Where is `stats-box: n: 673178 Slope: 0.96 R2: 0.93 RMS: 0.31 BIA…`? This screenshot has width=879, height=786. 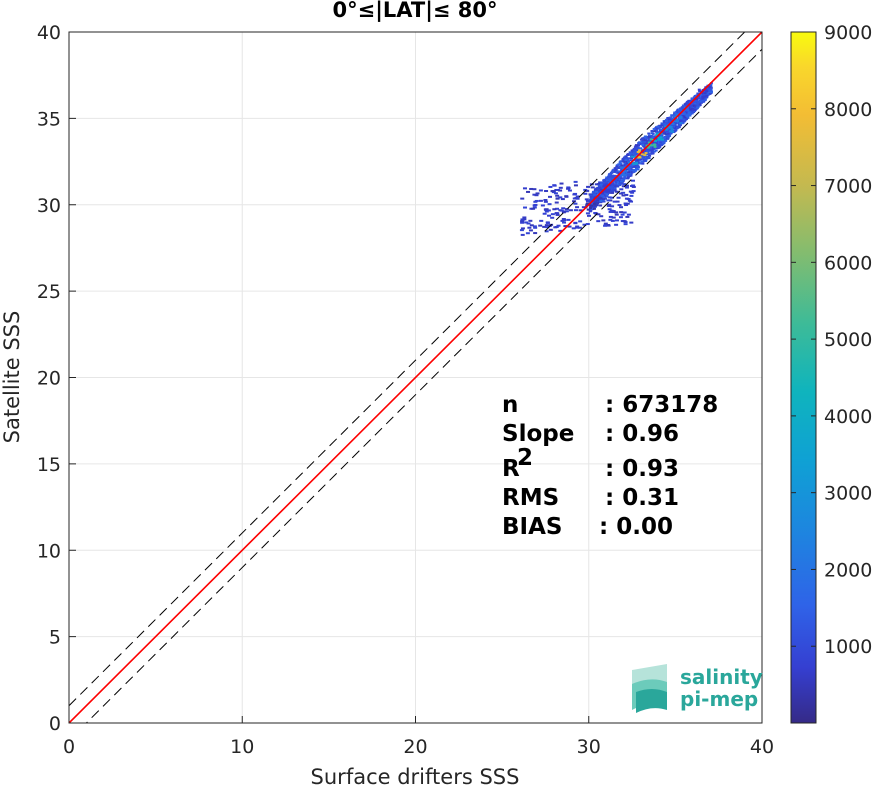 stats-box: n: 673178 Slope: 0.96 R2: 0.93 RMS: 0.31 BIA… is located at coordinates (610, 466).